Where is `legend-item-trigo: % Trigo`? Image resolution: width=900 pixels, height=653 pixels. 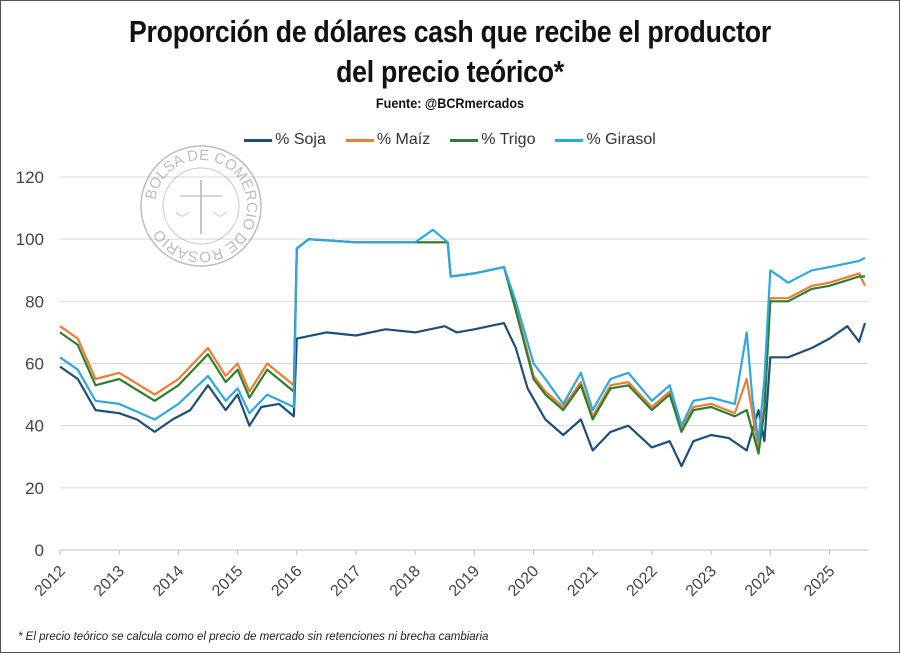 legend-item-trigo: % Trigo is located at coordinates (492, 140).